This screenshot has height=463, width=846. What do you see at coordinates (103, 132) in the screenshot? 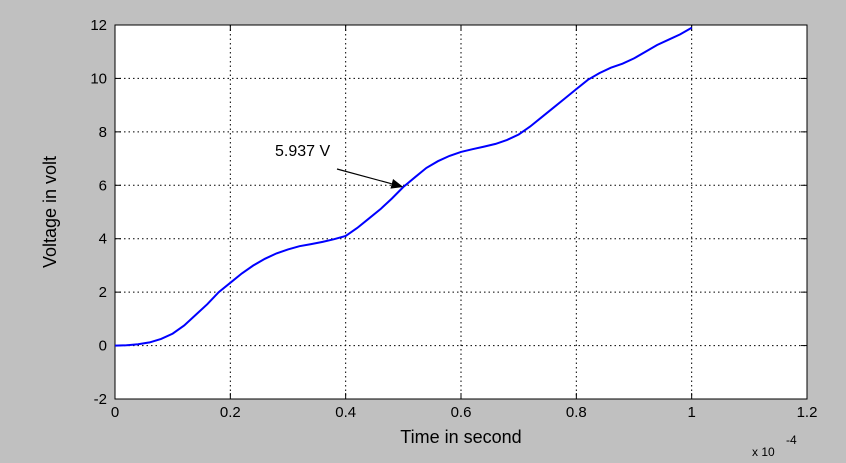
I see `y-tick-label: 8` at bounding box center [103, 132].